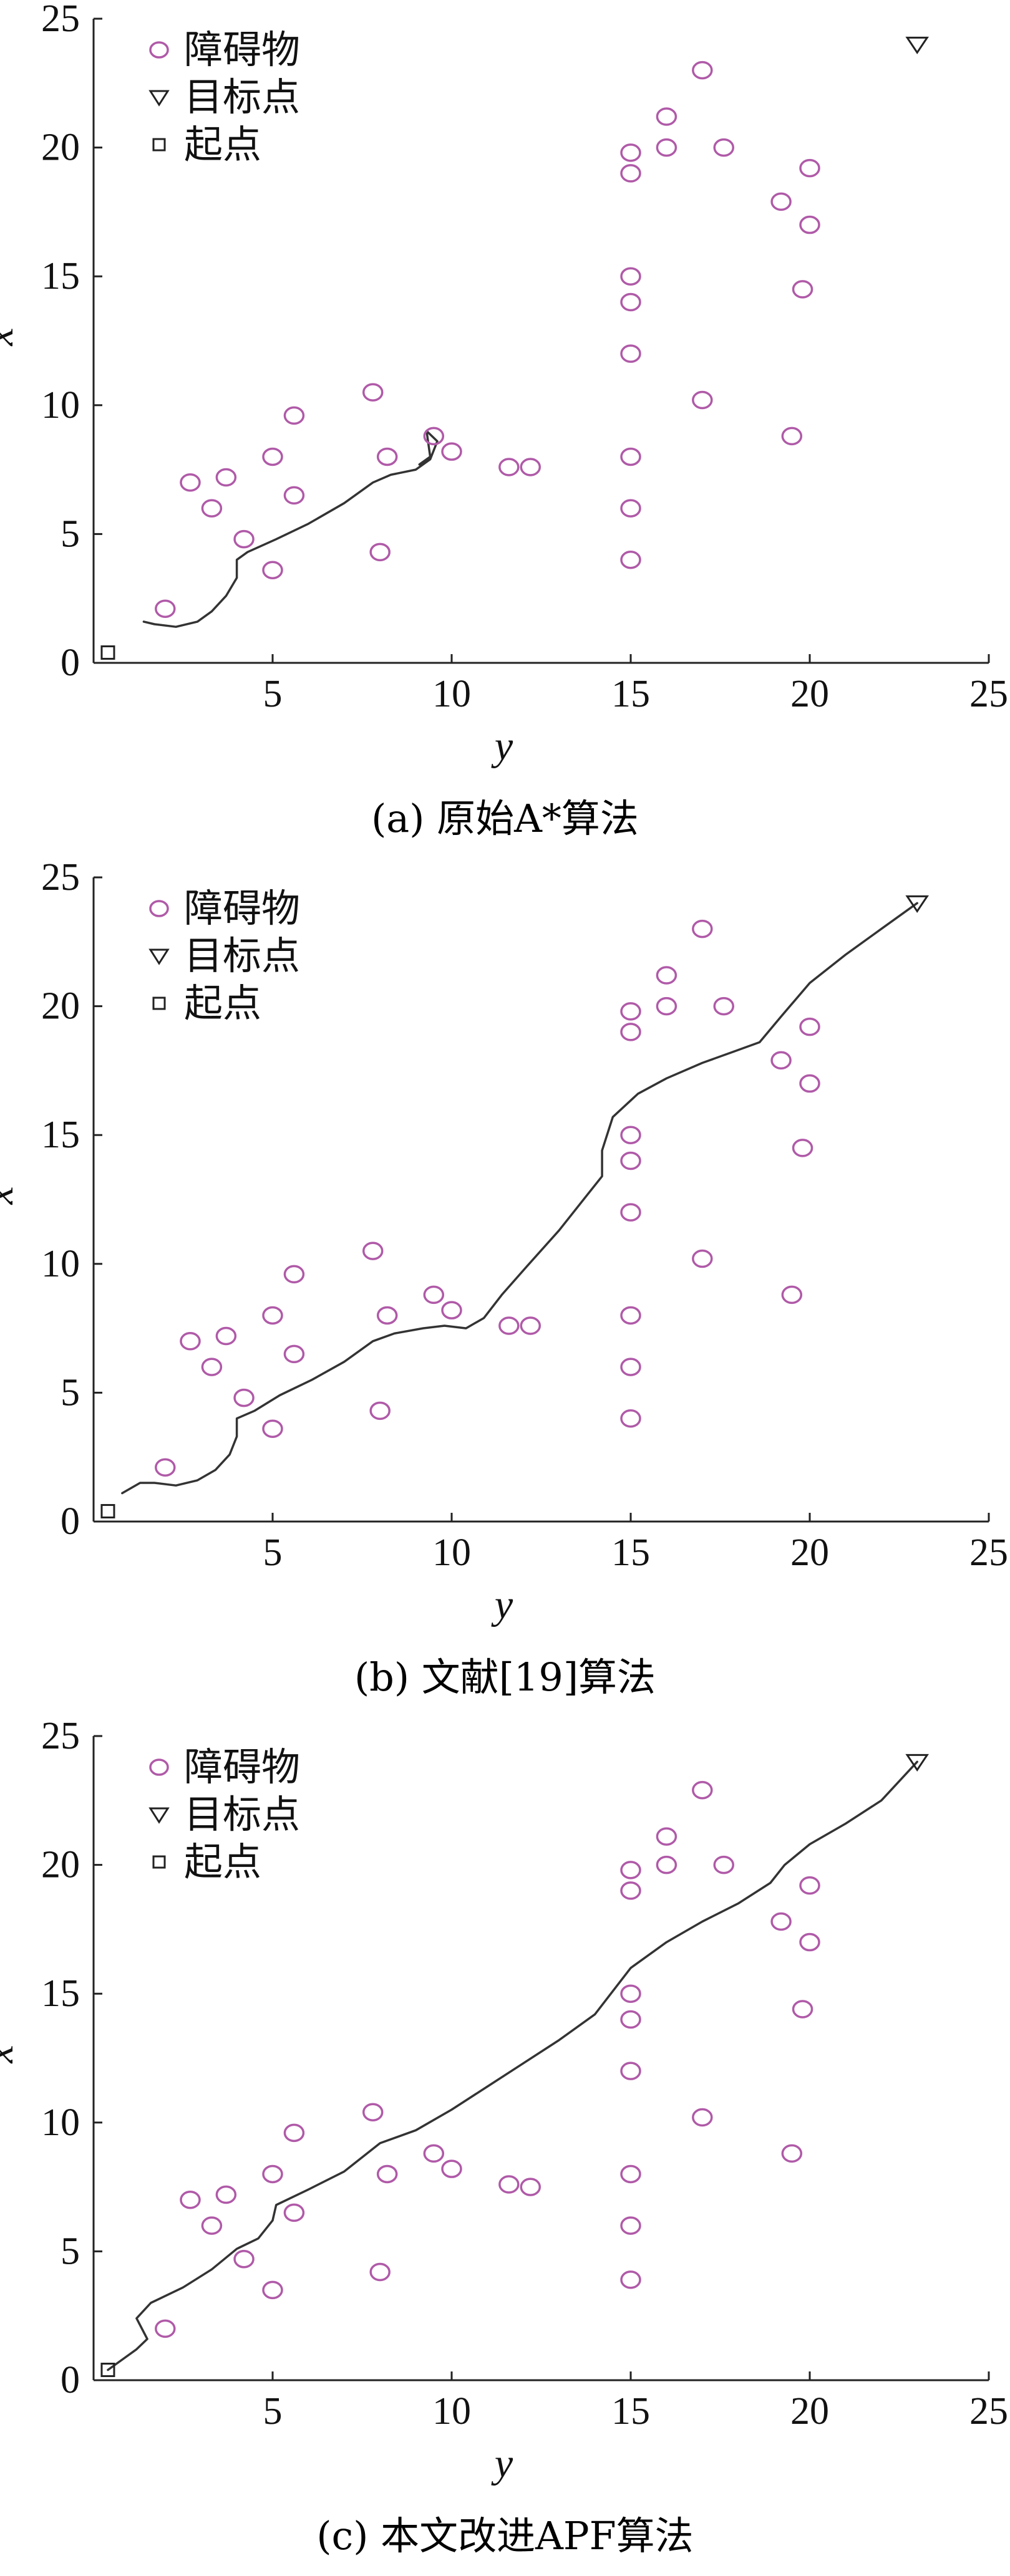 The height and width of the screenshot is (2576, 1010). Describe the element at coordinates (61, 405) in the screenshot. I see `y-tick-label: 10` at that location.